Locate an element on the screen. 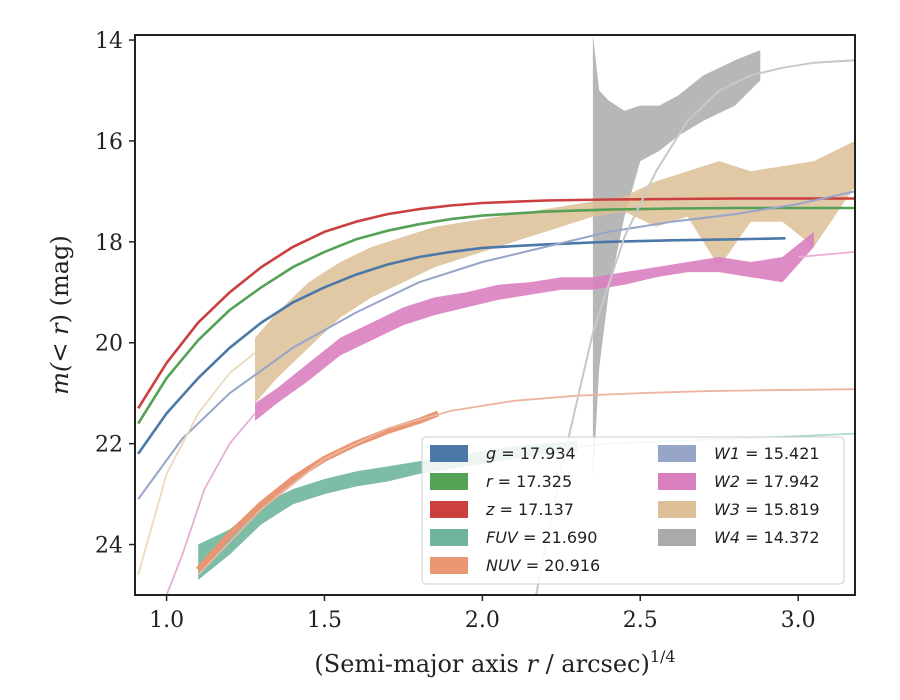  legend-box is located at coordinates (633, 510).